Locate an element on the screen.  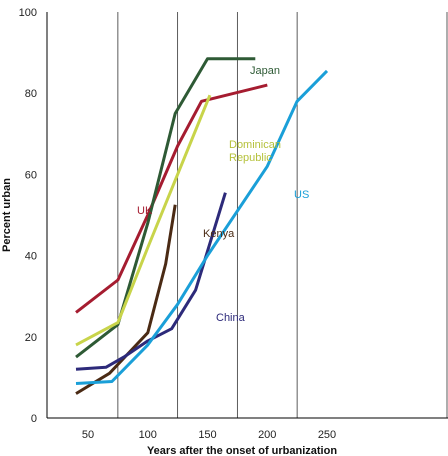
series-line-china is located at coordinates (151, 281).